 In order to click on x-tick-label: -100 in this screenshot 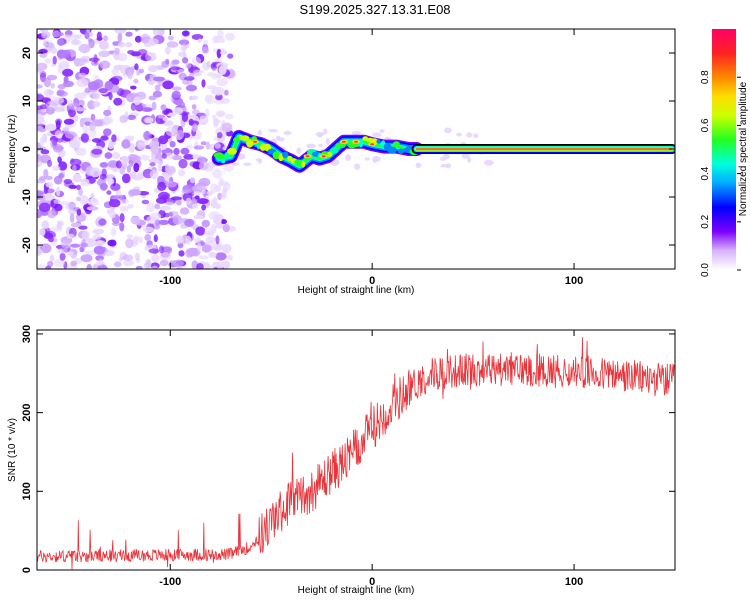, I will do `click(170, 582)`.